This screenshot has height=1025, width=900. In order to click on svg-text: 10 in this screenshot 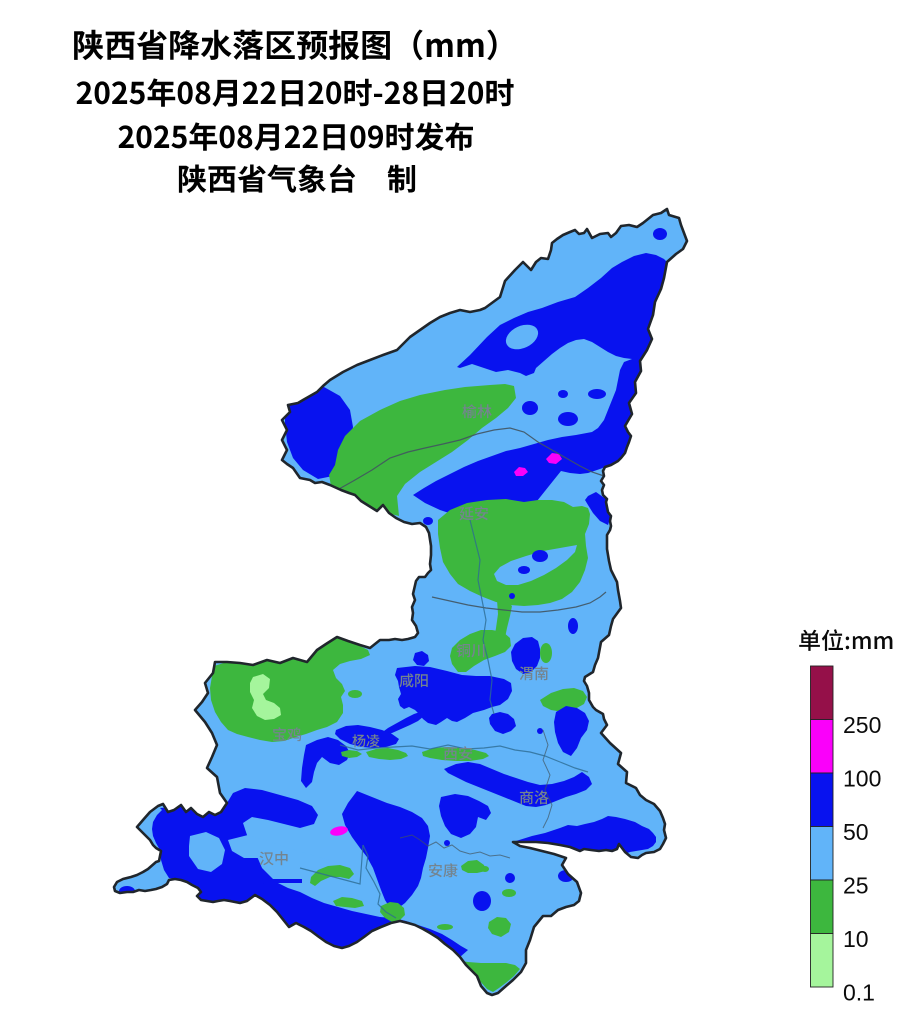, I will do `click(856, 939)`.